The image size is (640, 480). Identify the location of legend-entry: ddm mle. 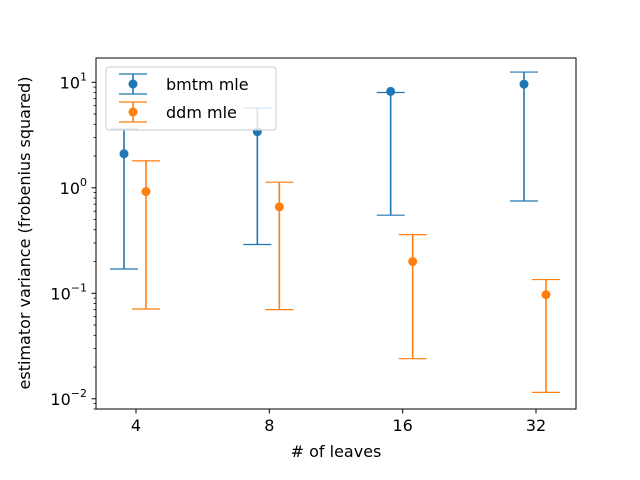
(178, 112).